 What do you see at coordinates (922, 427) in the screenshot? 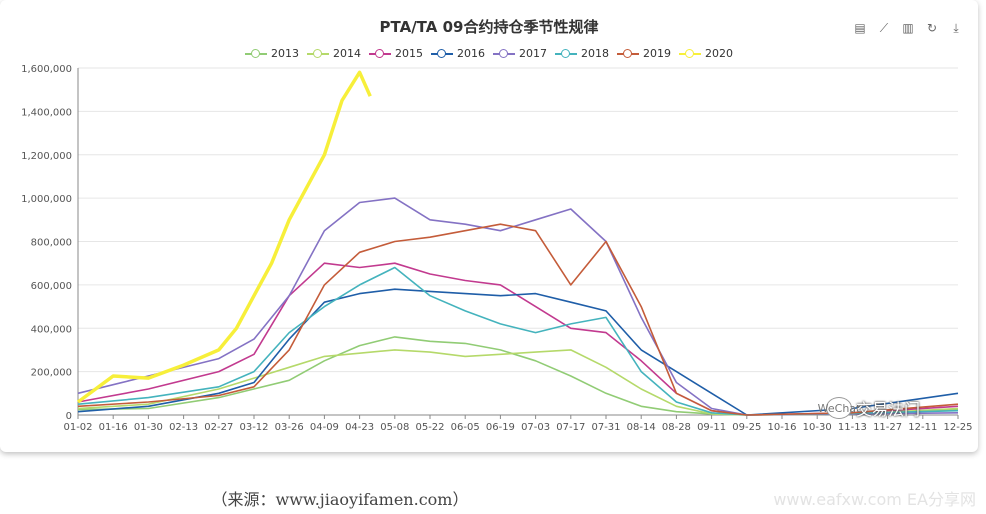
I see `x-tick-label: 12-11` at bounding box center [922, 427].